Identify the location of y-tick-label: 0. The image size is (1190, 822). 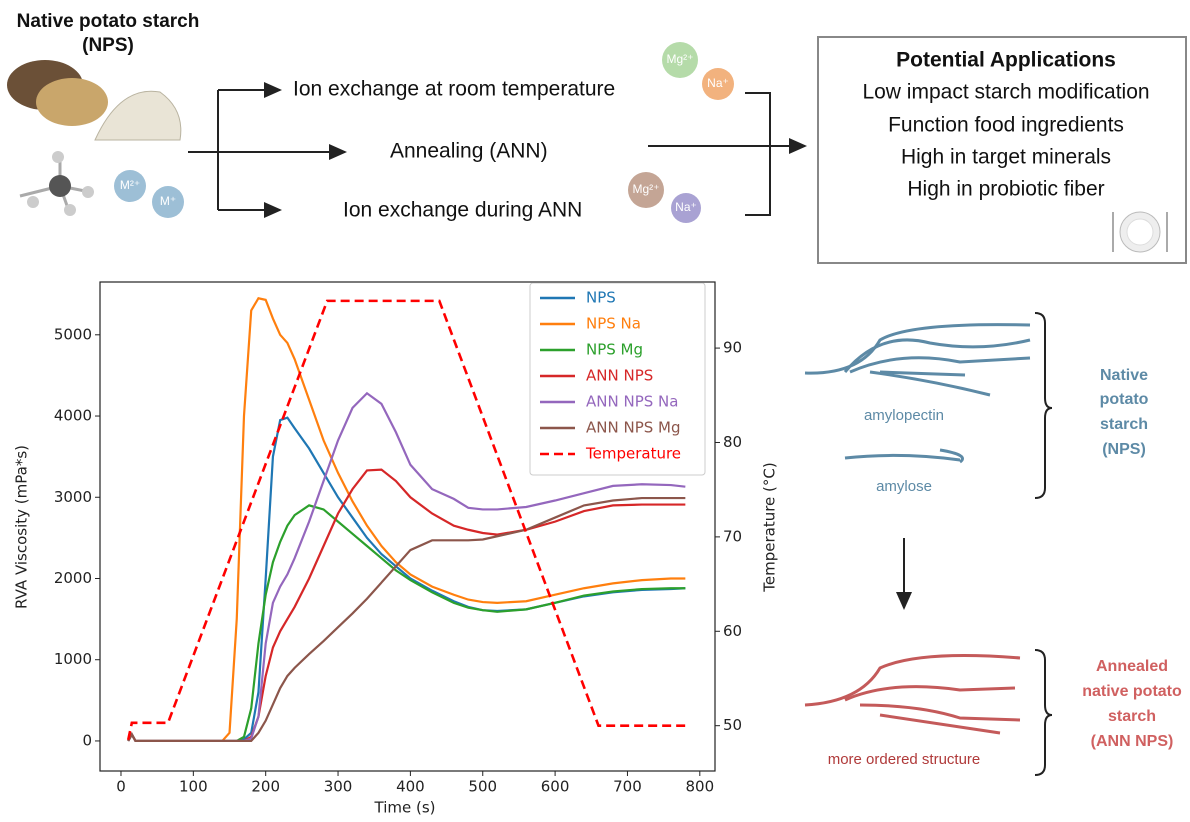
(87, 740).